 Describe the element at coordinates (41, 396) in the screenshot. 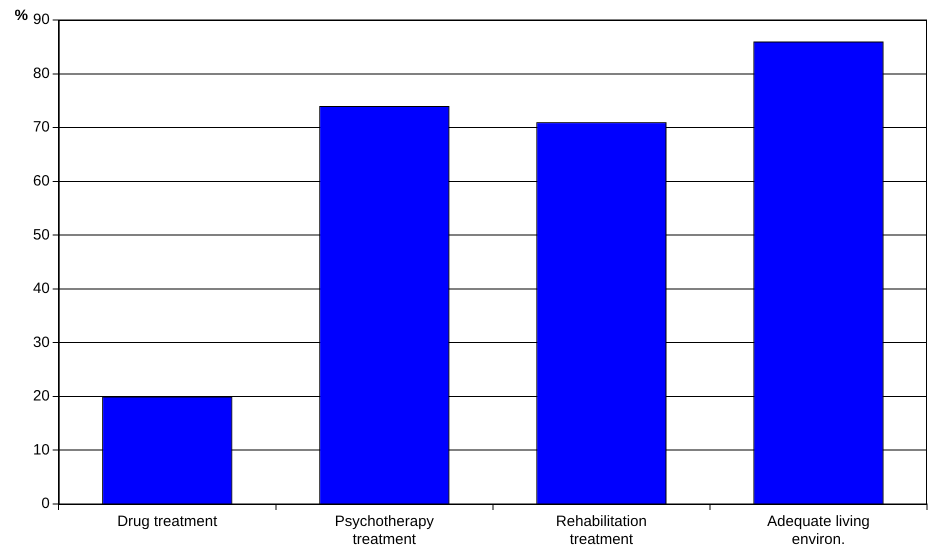

I see `y-tick-label: 20` at that location.